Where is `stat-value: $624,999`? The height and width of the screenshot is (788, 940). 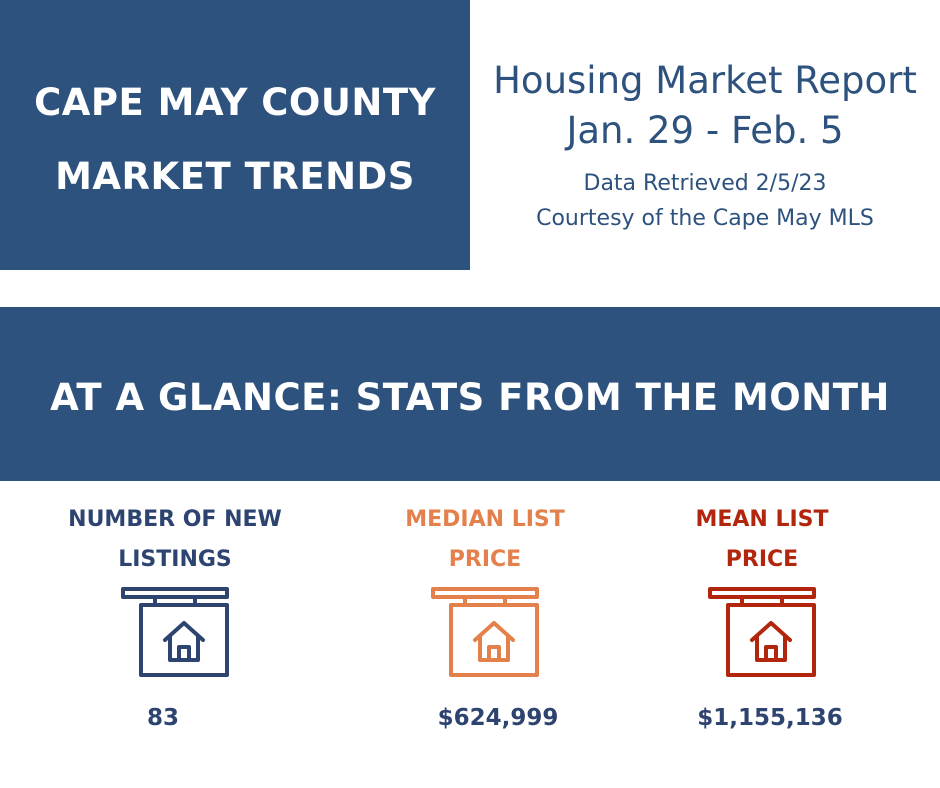 stat-value: $624,999 is located at coordinates (498, 718).